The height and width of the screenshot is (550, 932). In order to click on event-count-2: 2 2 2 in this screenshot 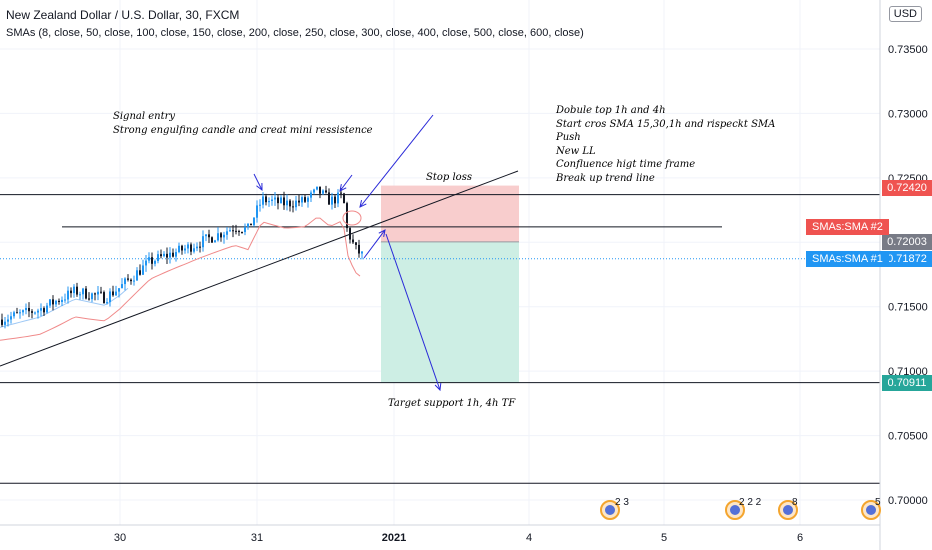, I will do `click(750, 502)`.